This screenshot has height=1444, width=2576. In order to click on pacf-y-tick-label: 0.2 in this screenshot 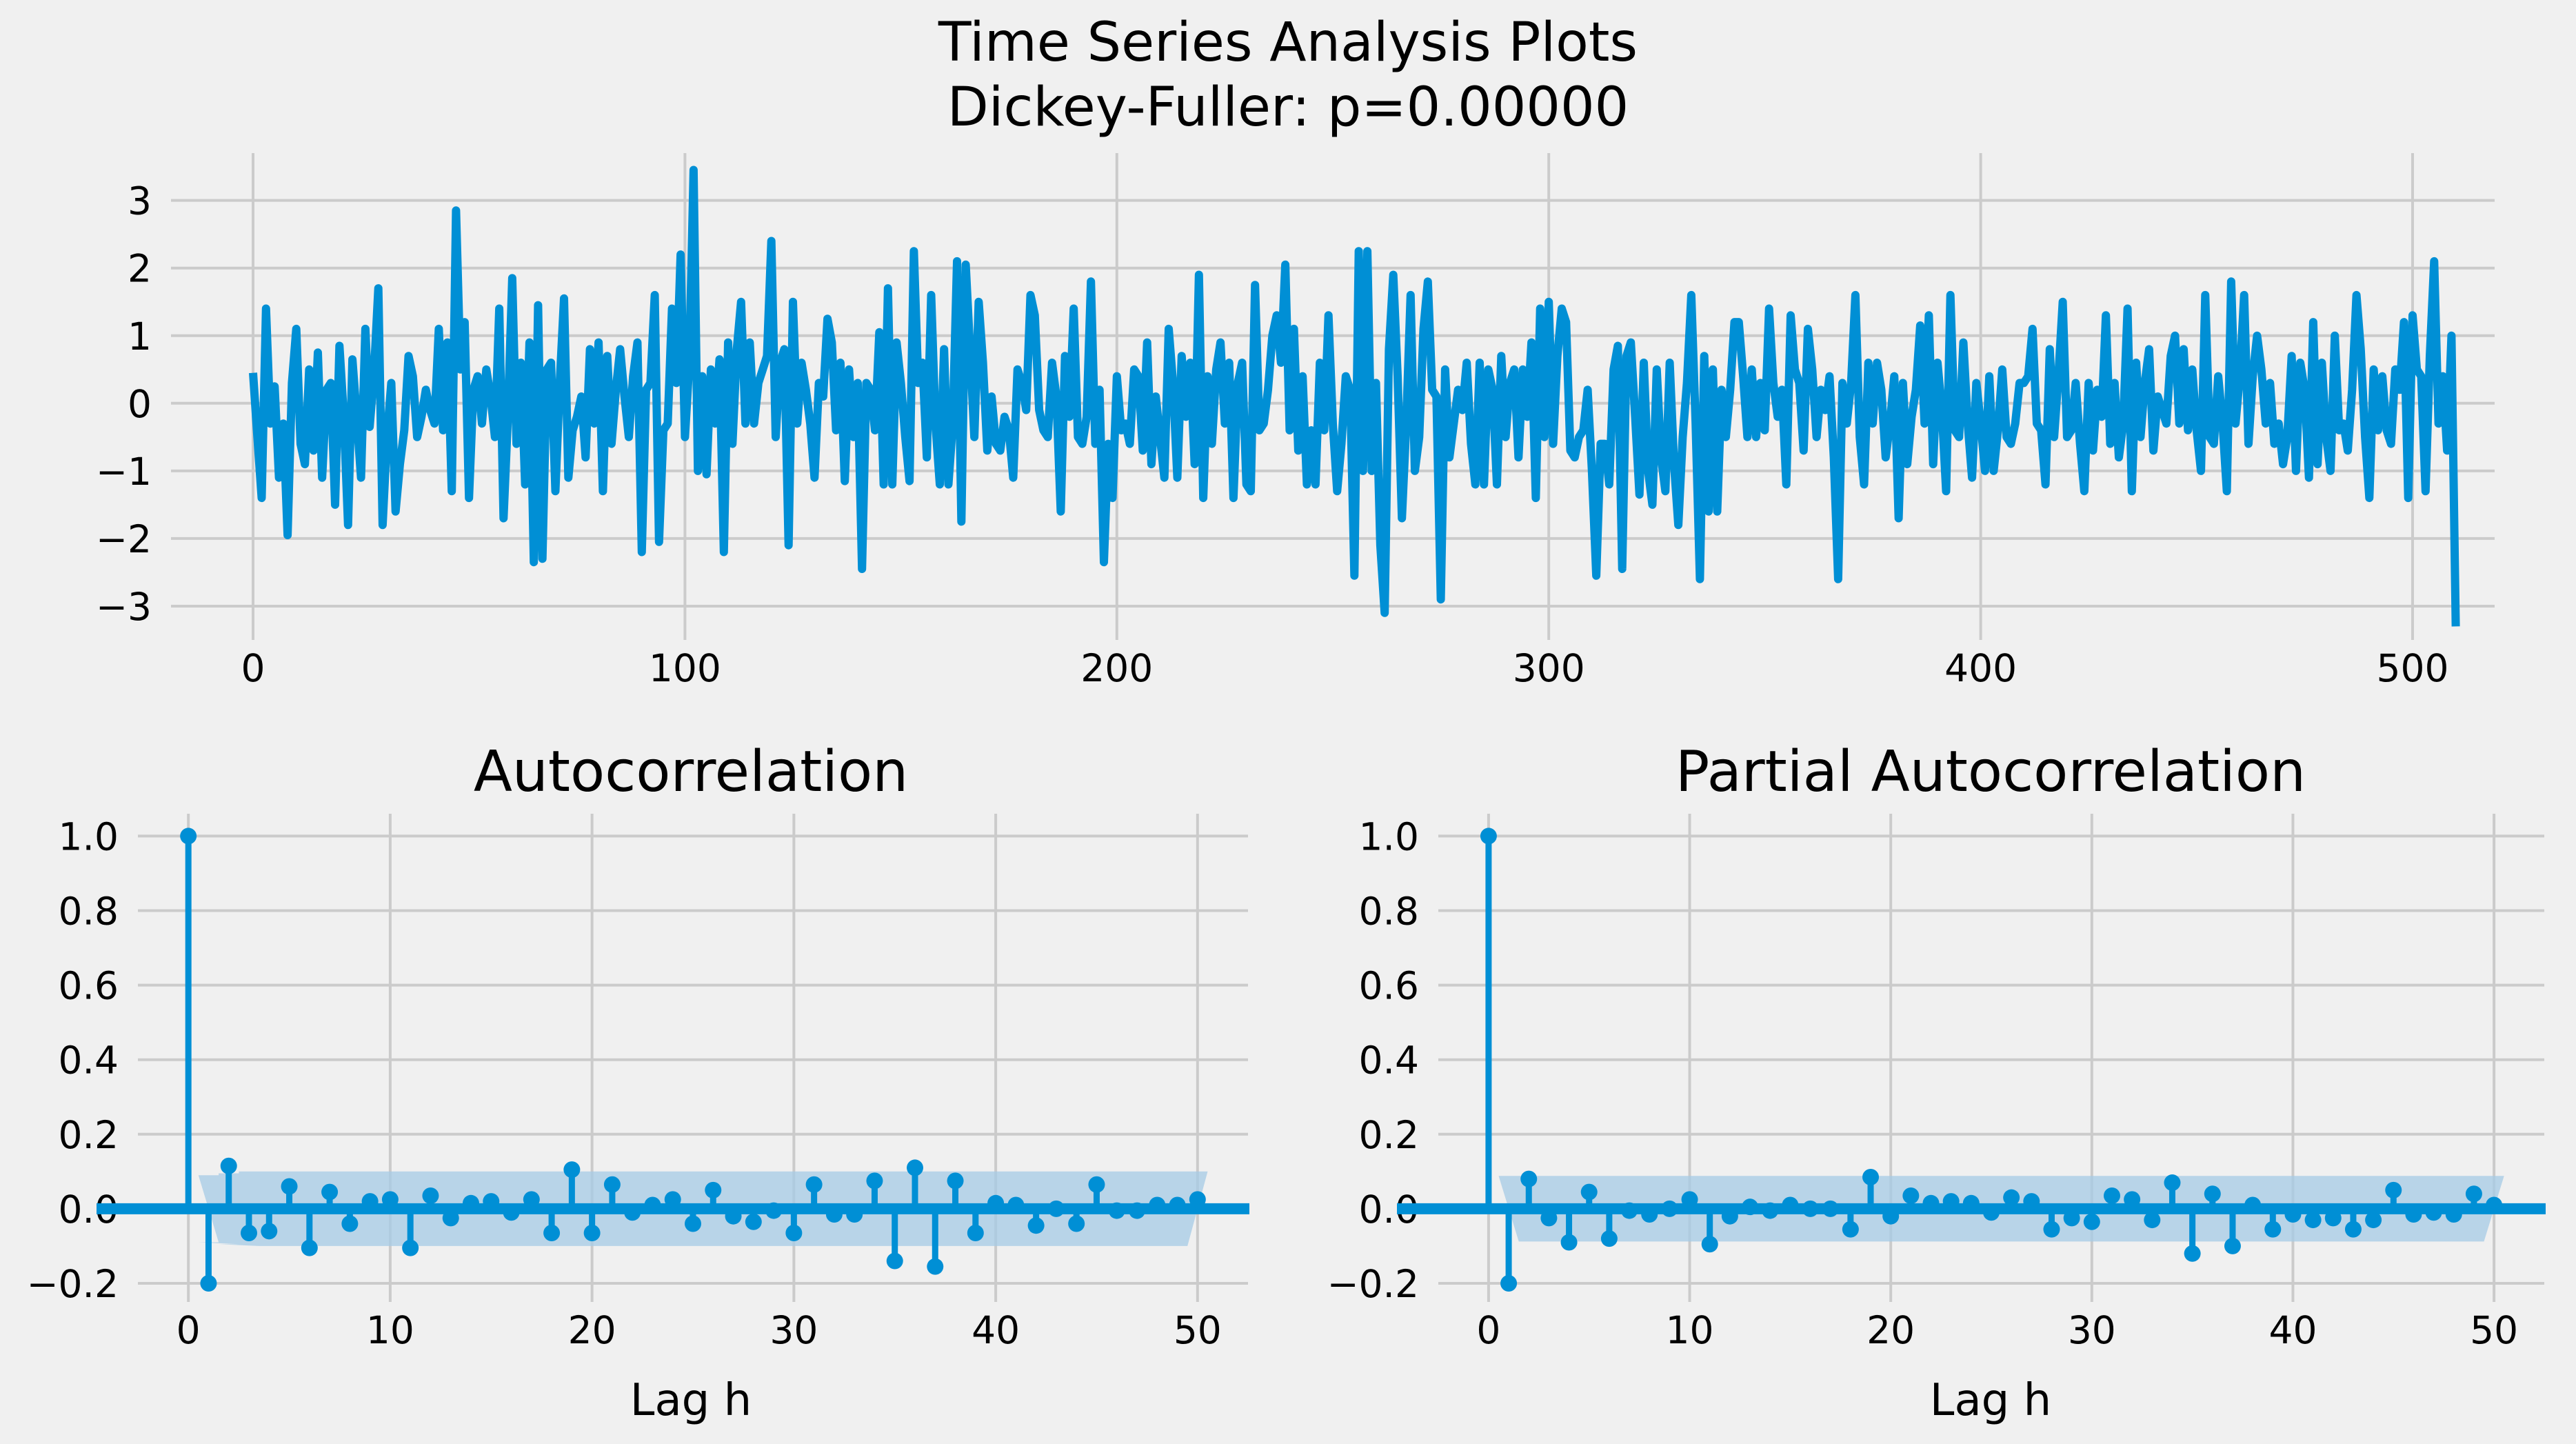, I will do `click(1389, 1135)`.